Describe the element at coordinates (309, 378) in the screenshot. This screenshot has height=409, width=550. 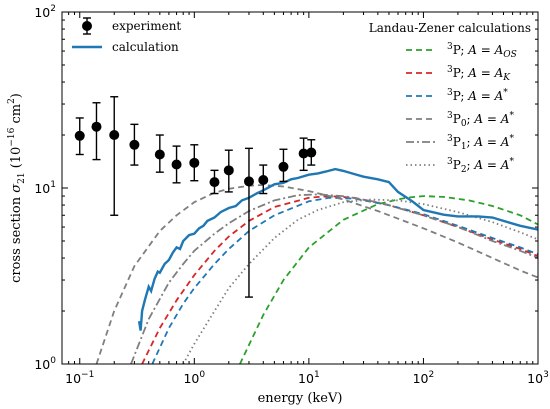
I see `x-tick-label-2: 10¹` at that location.